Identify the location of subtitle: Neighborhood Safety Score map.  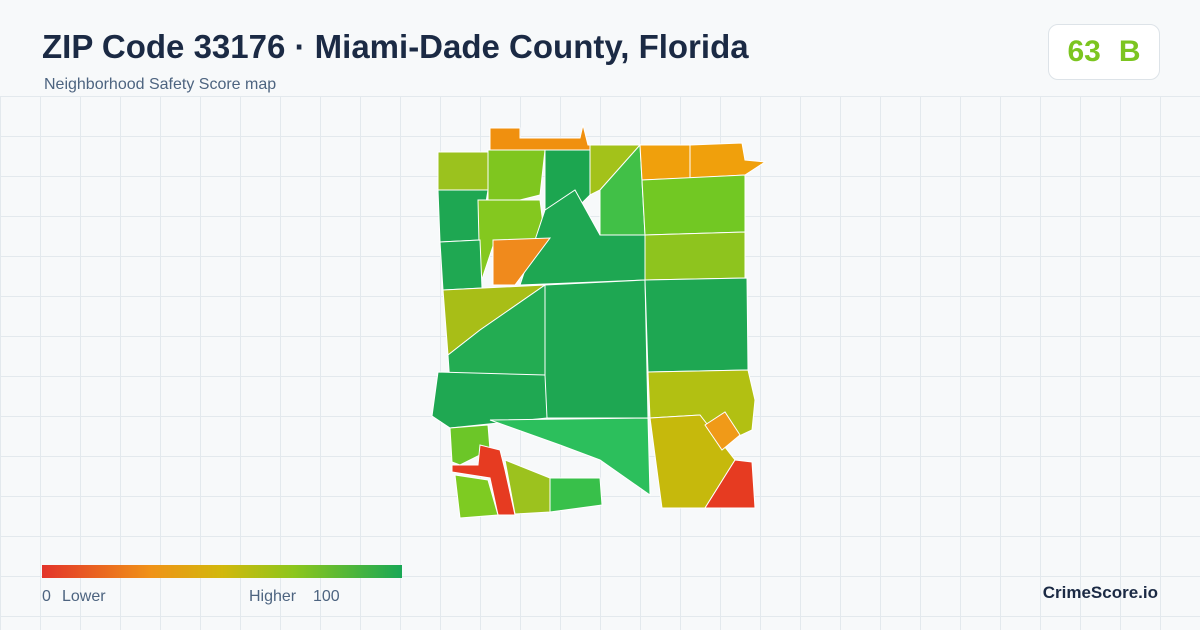
(160, 84).